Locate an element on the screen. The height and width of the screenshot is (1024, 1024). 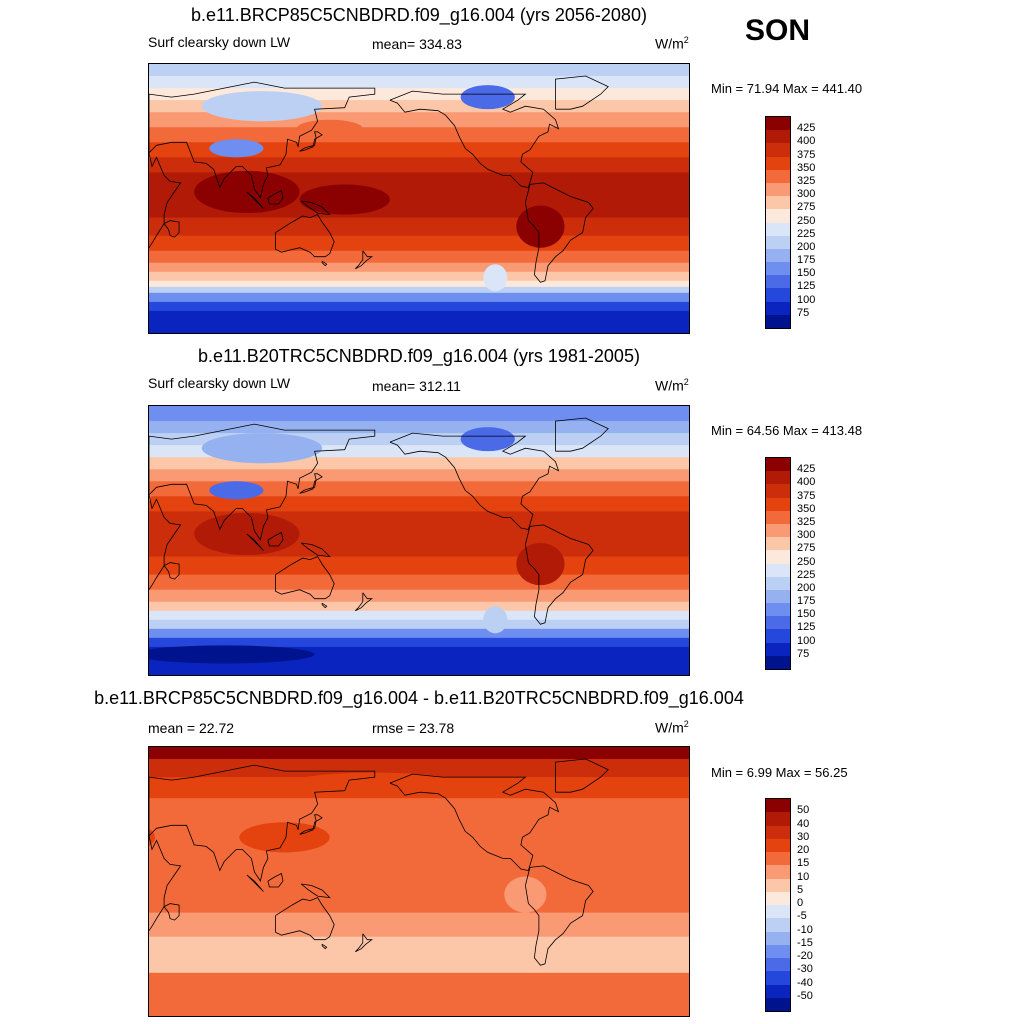
map-historical is located at coordinates (419, 540).